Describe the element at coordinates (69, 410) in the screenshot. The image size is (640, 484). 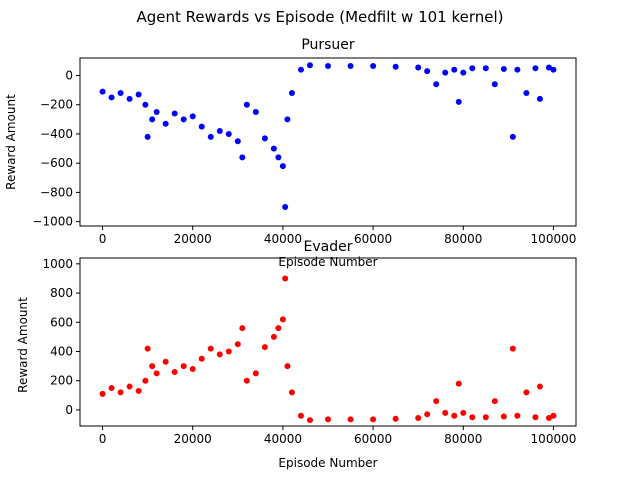
I see `evader-y-tick-label: 0` at that location.